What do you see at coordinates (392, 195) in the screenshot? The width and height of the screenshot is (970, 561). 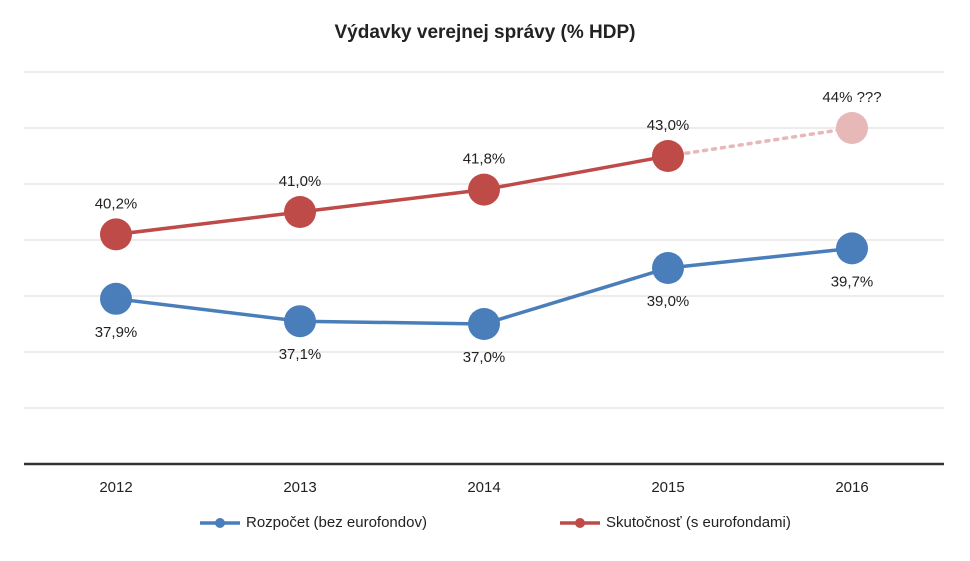 I see `series-line` at bounding box center [392, 195].